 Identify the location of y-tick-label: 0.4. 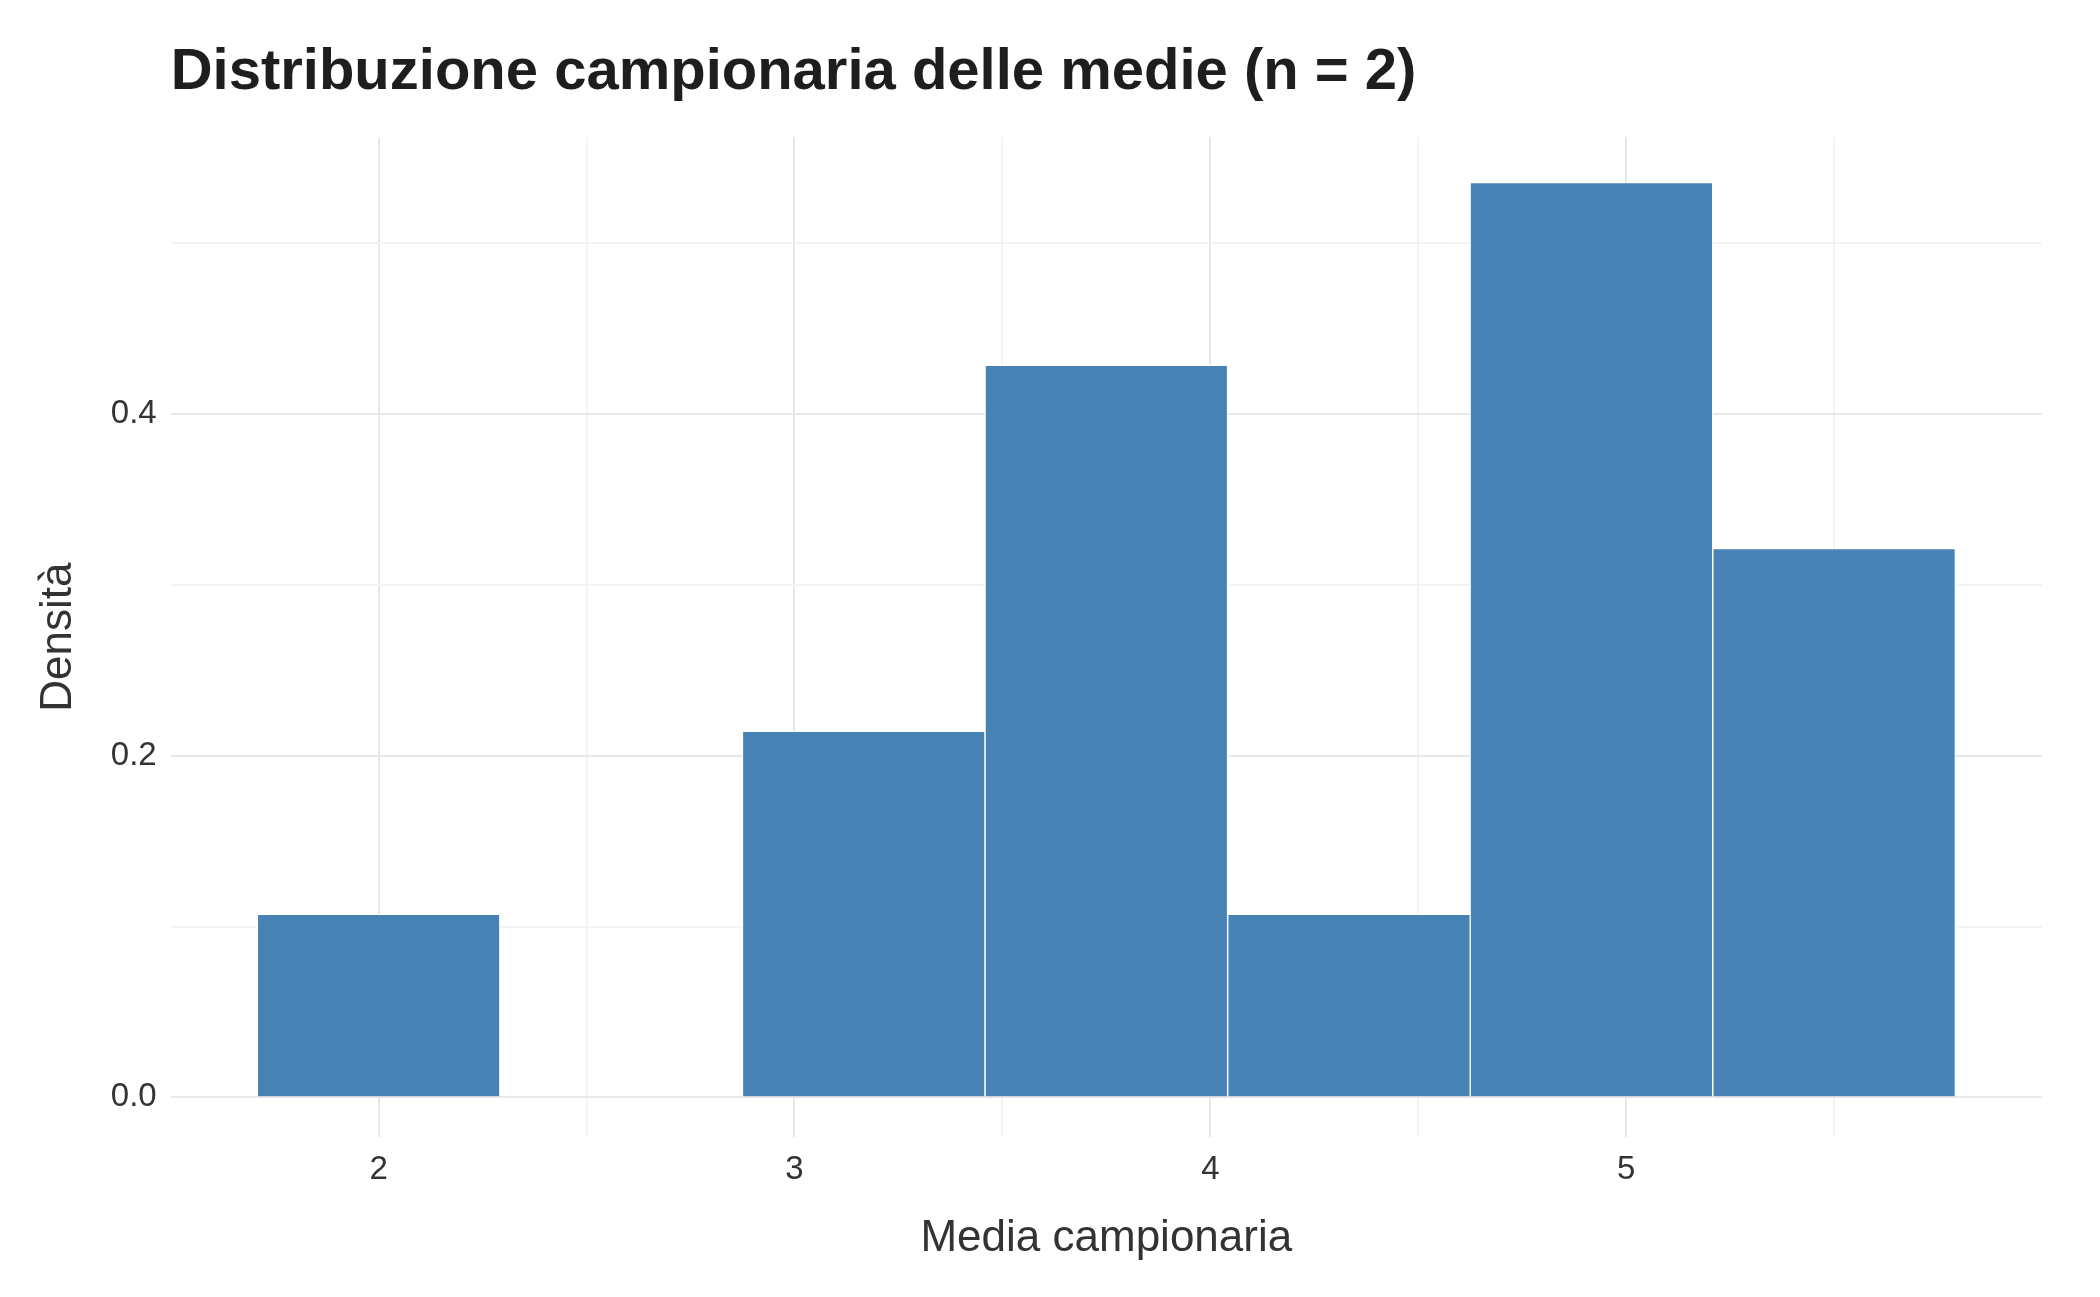
(133, 412).